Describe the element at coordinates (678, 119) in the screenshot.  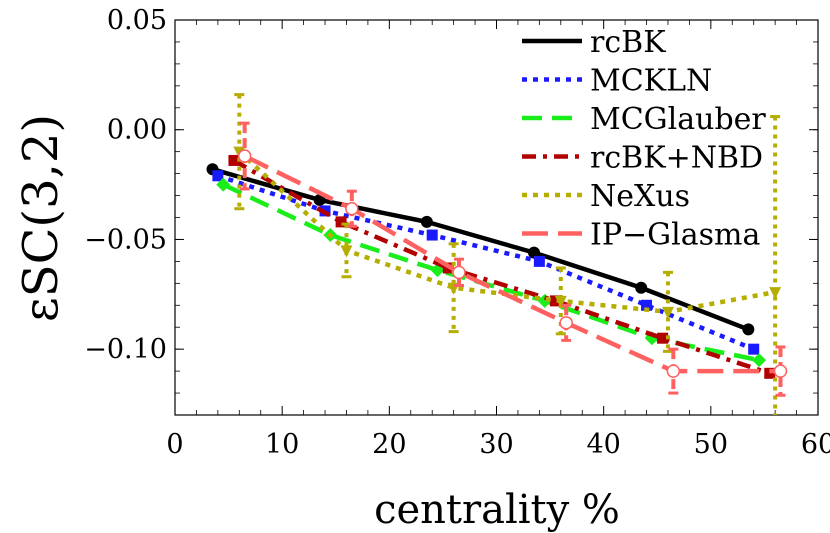
I see `legend-label: MCGlauber` at that location.